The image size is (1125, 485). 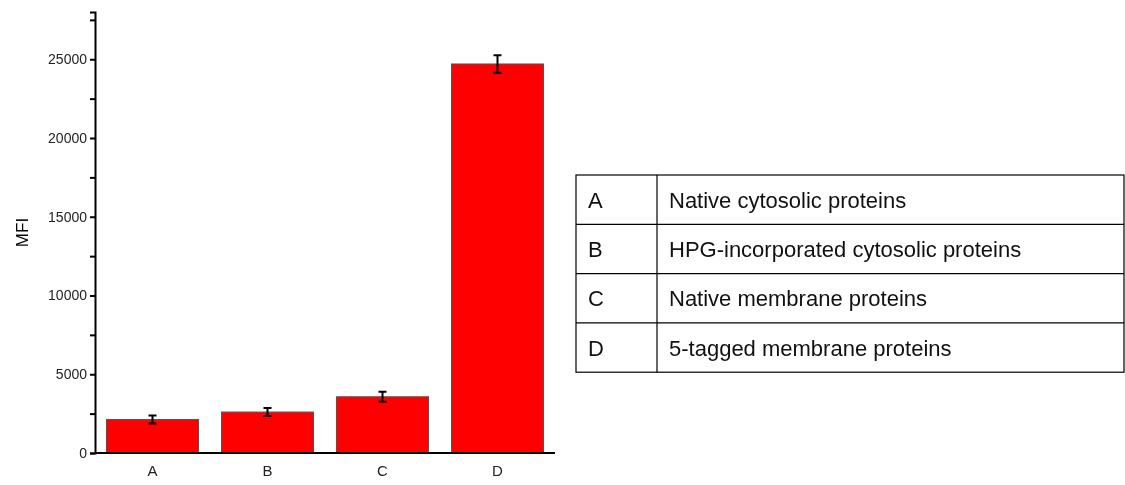 What do you see at coordinates (596, 348) in the screenshot?
I see `text: D` at bounding box center [596, 348].